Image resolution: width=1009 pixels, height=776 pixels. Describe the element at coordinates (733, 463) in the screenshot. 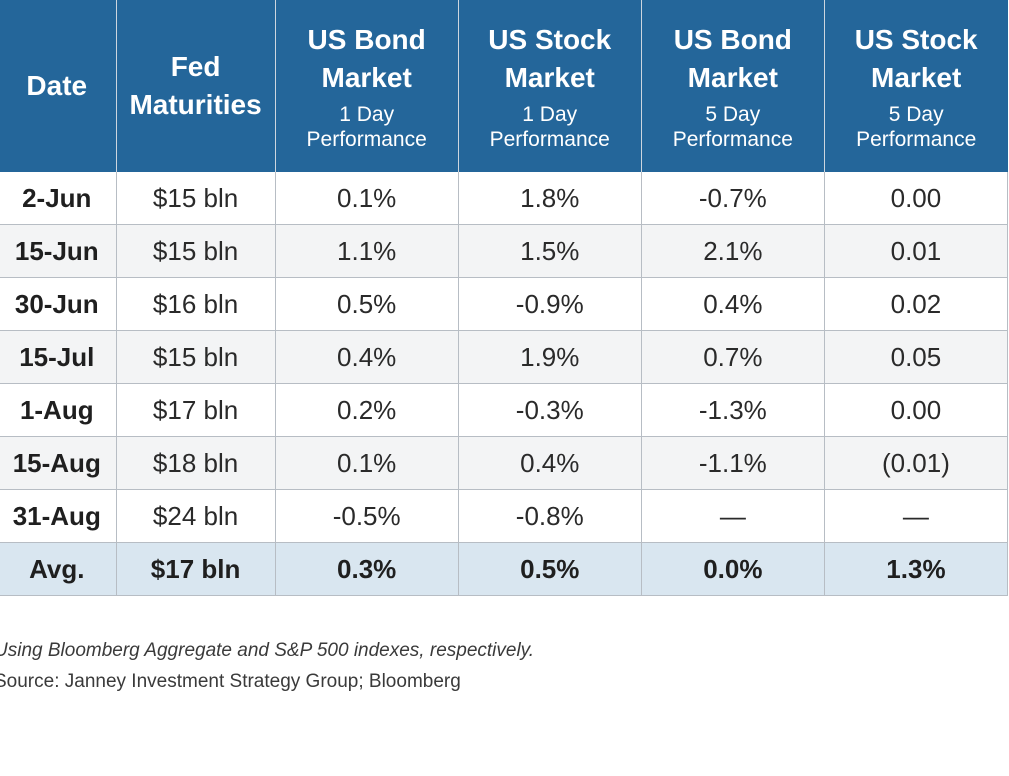

I see `bond-5day-cell: -1.1%` at that location.